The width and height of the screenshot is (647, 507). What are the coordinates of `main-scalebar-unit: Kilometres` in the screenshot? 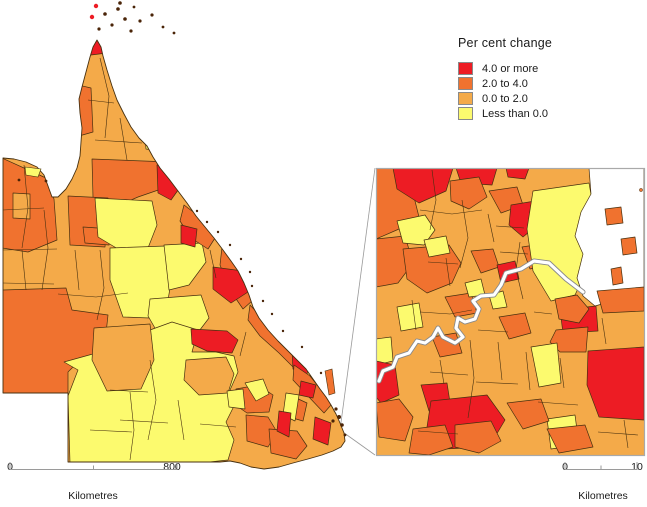 It's located at (93, 496).